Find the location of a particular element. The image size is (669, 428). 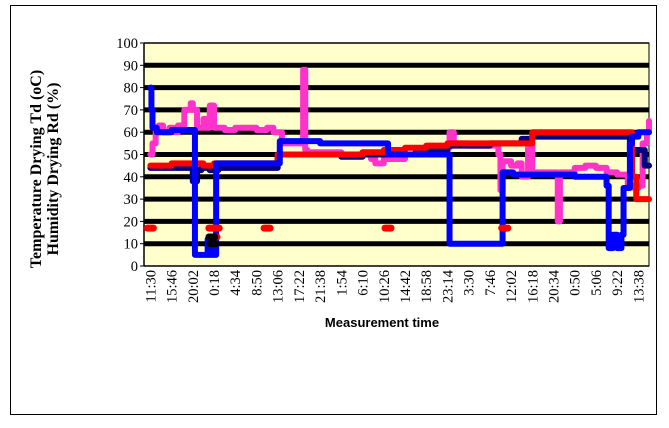

x-tick-label: 6:10 is located at coordinates (364, 283).